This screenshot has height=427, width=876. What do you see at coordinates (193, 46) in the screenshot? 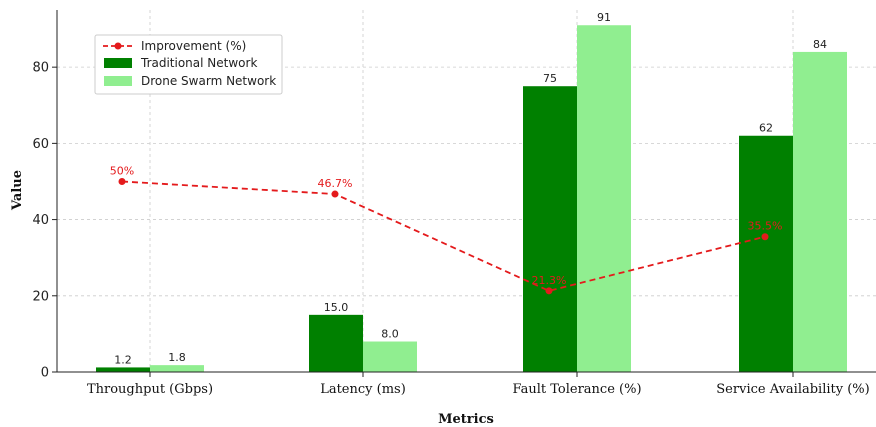
I see `legend-label-improvement: Improvement (%)` at bounding box center [193, 46].